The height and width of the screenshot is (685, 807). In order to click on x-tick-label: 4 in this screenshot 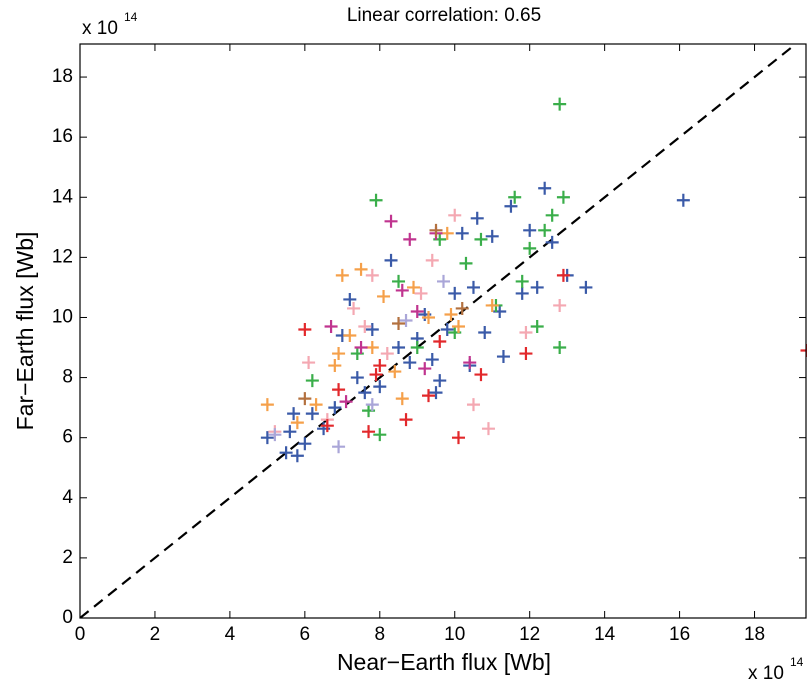, I will do `click(230, 634)`.